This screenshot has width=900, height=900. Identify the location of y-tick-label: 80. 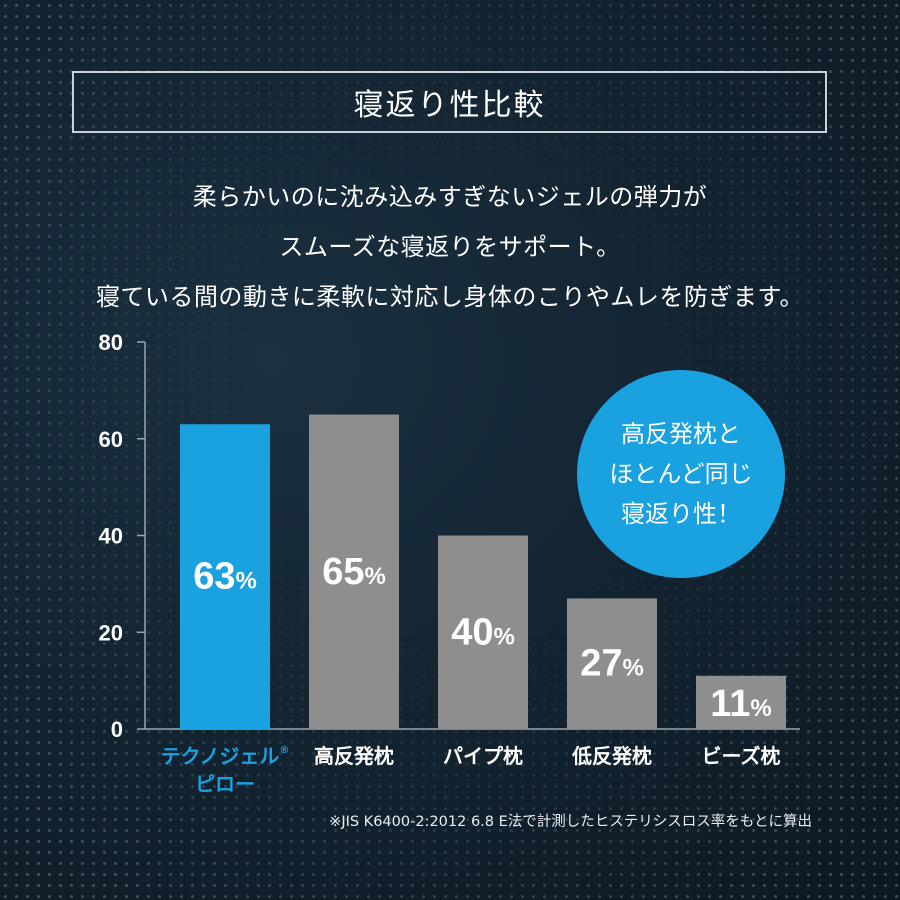
(111, 342).